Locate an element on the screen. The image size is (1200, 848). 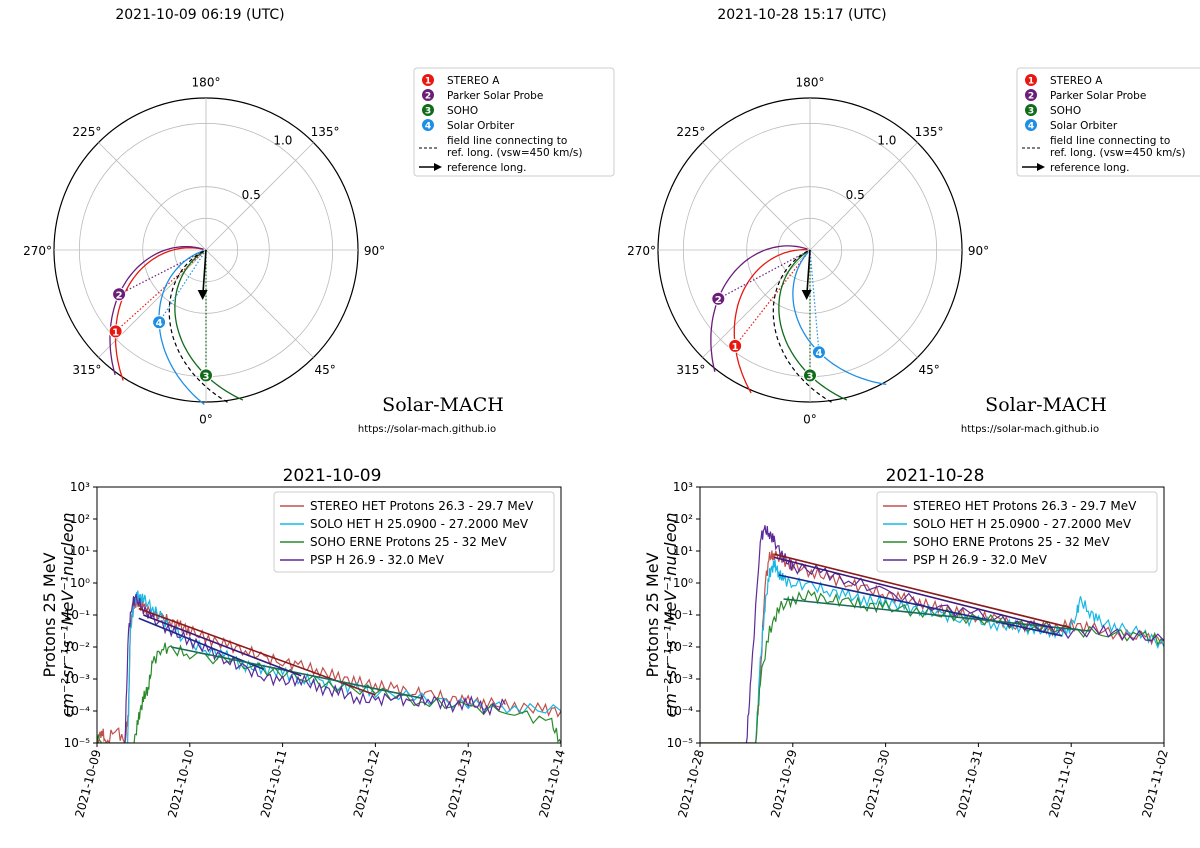
x-tick-label: 2021-10-30 is located at coordinates (877, 783).